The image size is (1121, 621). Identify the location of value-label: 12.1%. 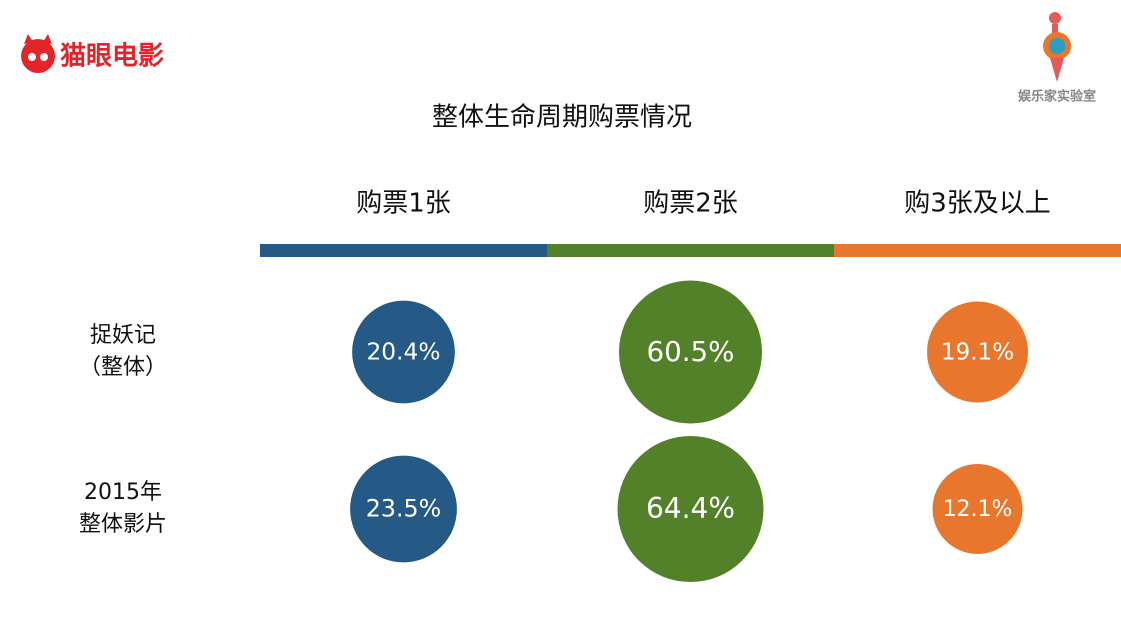
(978, 509).